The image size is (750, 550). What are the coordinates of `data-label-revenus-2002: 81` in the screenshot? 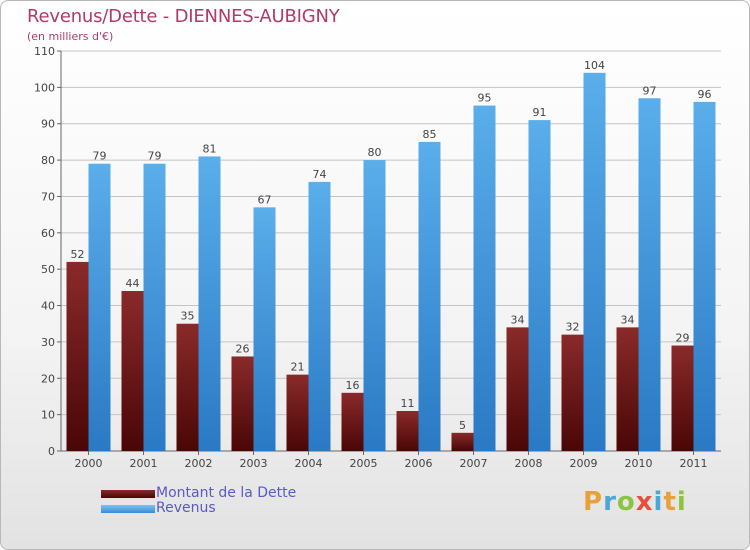 It's located at (210, 148).